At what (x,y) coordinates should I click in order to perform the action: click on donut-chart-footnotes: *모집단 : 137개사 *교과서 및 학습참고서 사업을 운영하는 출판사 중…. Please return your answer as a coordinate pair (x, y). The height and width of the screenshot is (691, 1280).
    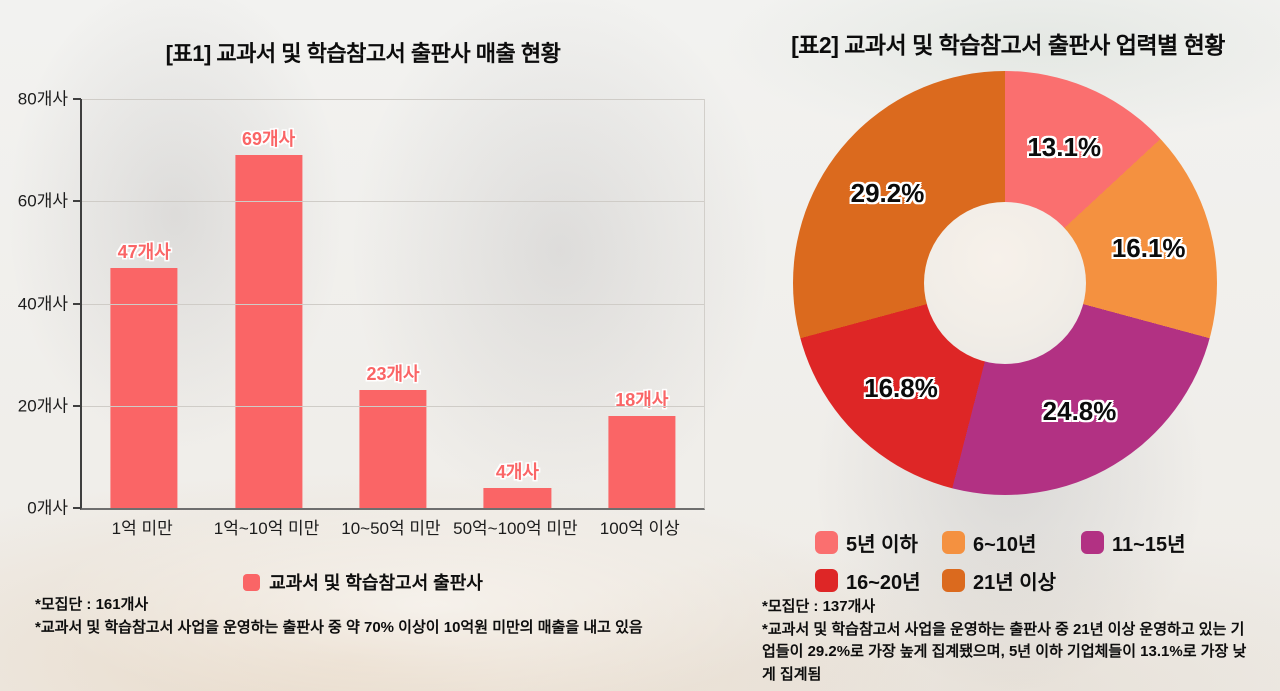
    Looking at the image, I should click on (1009, 641).